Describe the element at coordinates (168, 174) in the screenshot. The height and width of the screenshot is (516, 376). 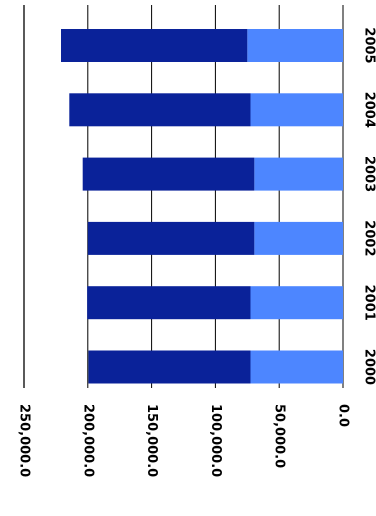
I see `bar-segment-2003-dark` at that location.